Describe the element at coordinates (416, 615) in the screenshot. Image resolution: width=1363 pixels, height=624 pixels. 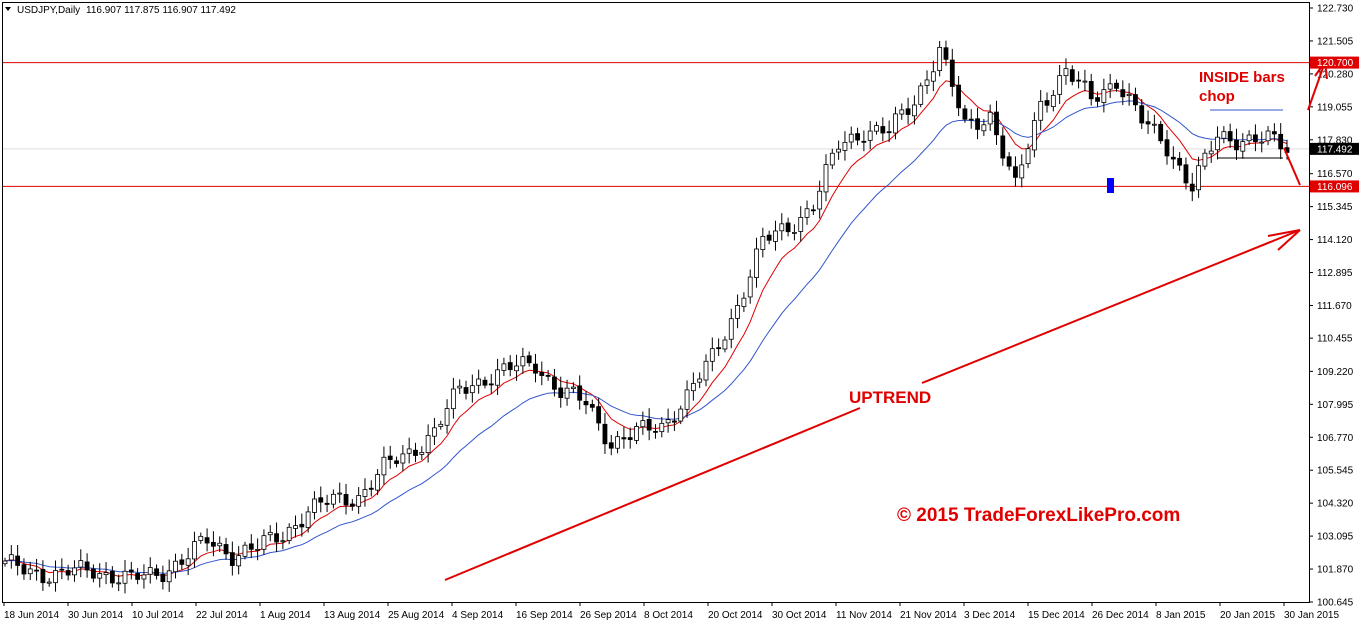
I see `x-tick-label: 25 Aug 2014` at that location.